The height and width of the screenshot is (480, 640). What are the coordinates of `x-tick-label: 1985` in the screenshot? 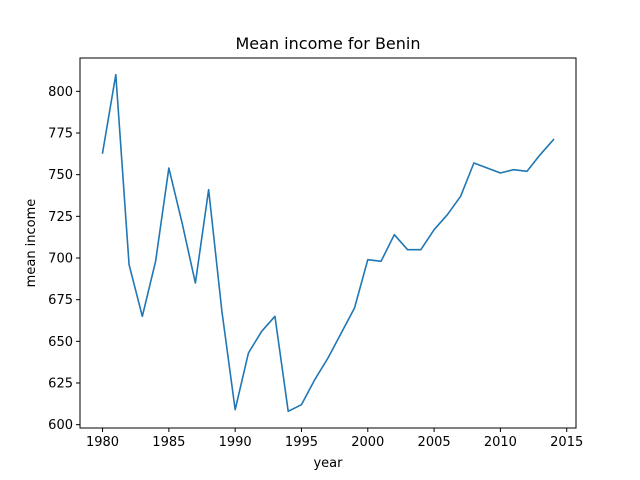 It's located at (168, 442).